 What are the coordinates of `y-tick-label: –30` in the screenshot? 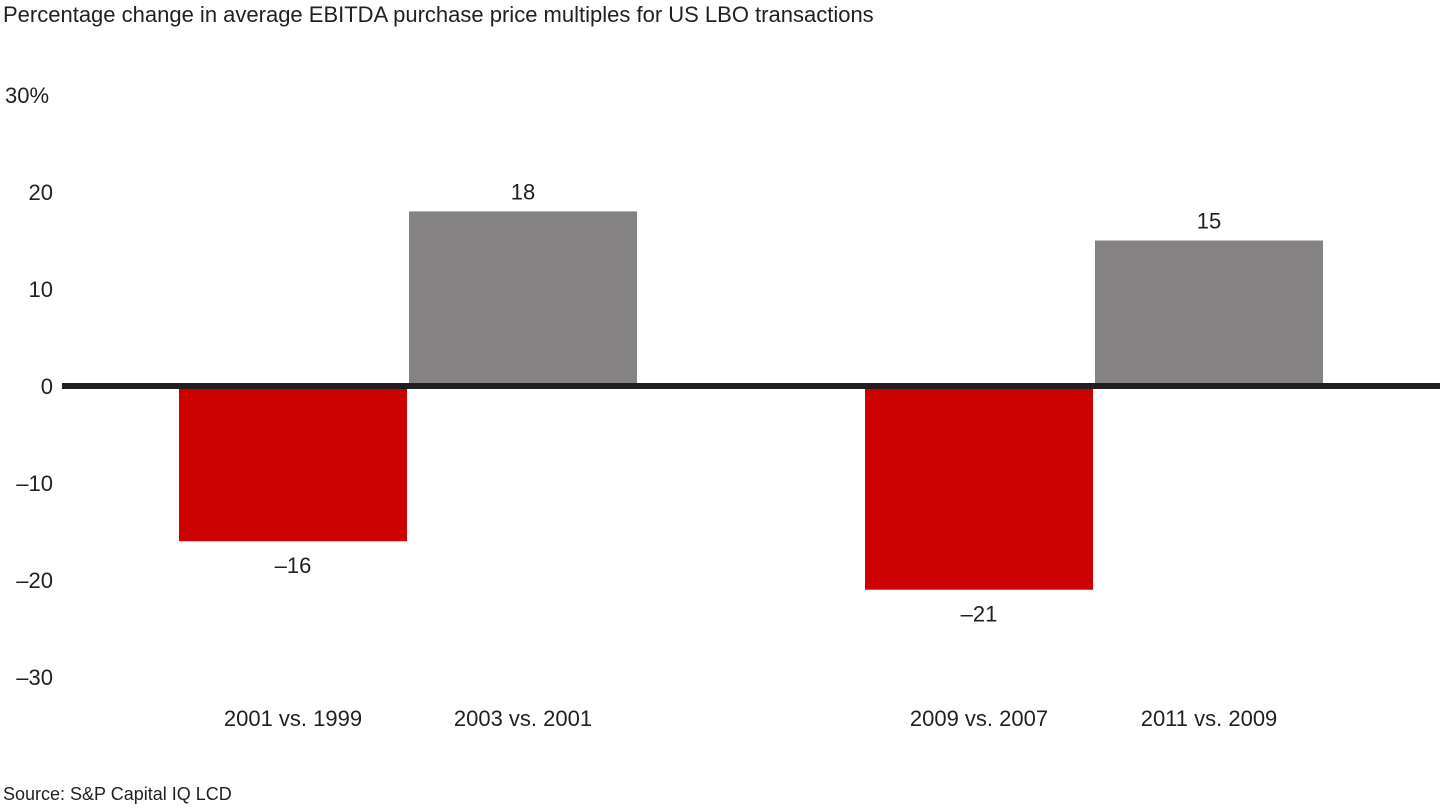 It's located at (34, 677).